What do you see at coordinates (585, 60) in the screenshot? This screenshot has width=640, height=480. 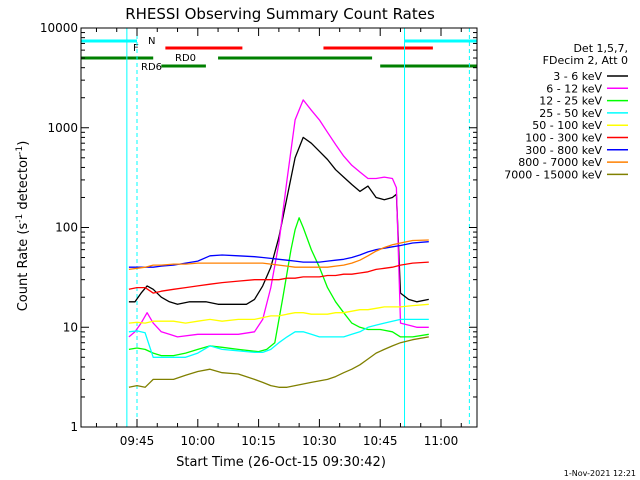 I see `legend-header-line-2: FDecim 2, Att 0` at bounding box center [585, 60].